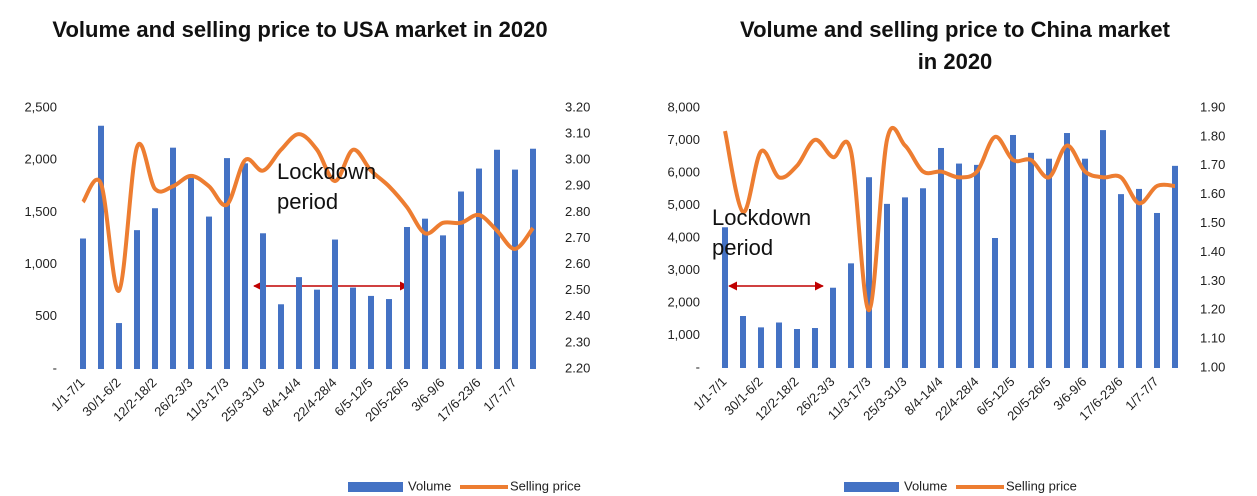 The height and width of the screenshot is (496, 1257). I want to click on y2-tick-label: 2.20, so click(577, 367).